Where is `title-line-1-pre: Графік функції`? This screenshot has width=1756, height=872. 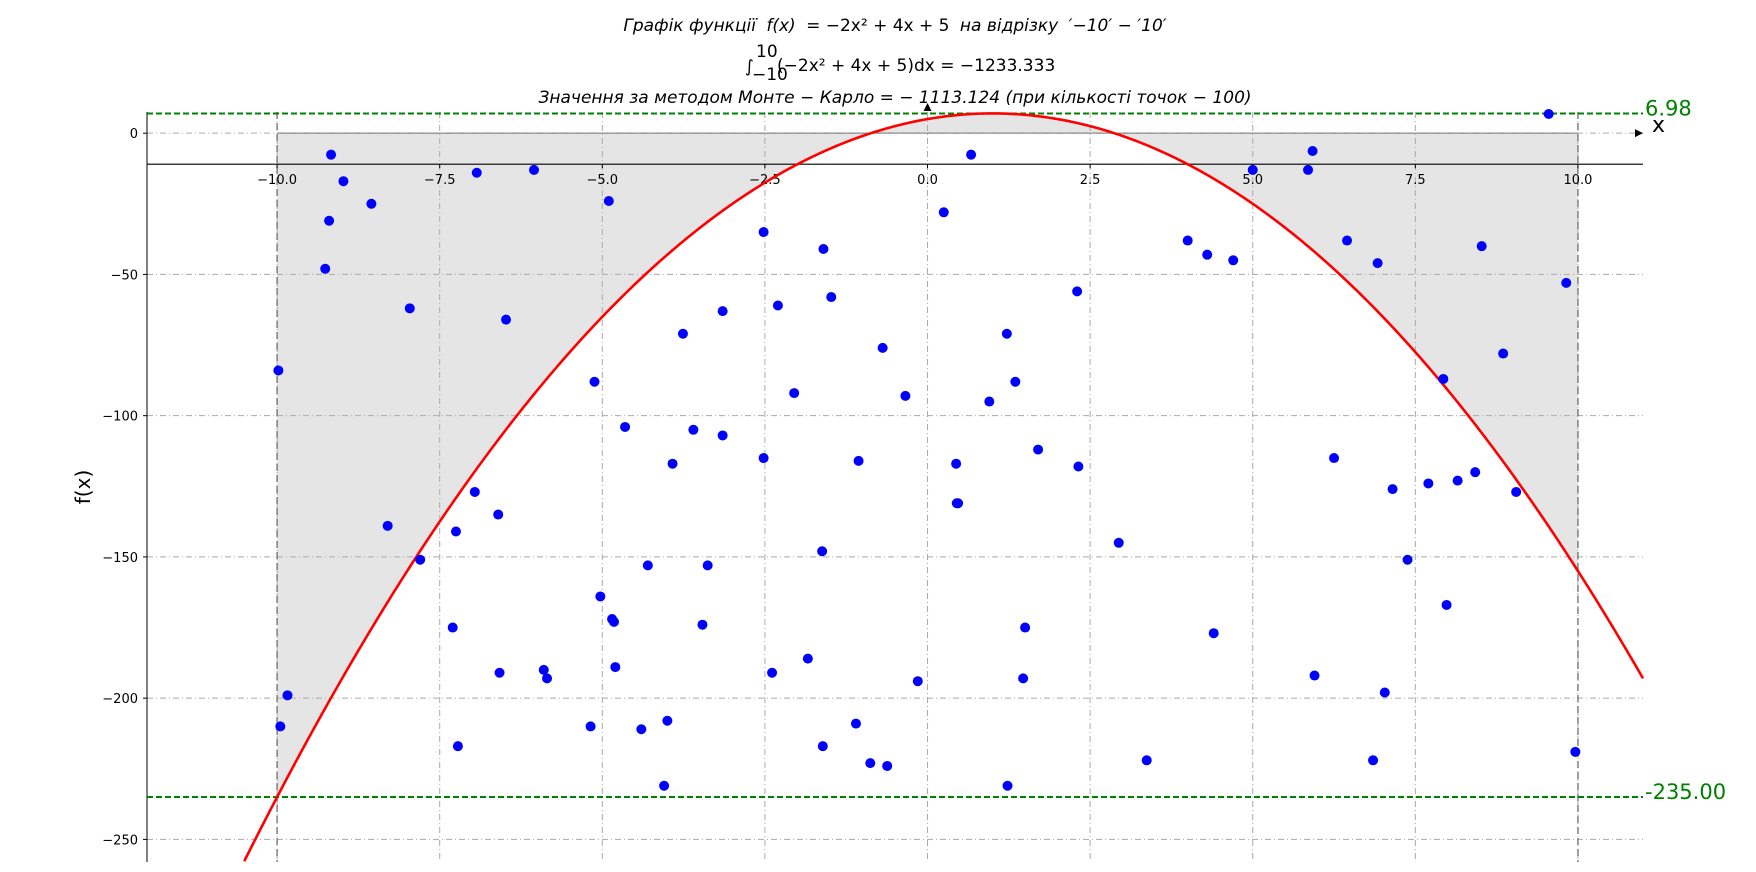 title-line-1-pre: Графік функції is located at coordinates (690, 26).